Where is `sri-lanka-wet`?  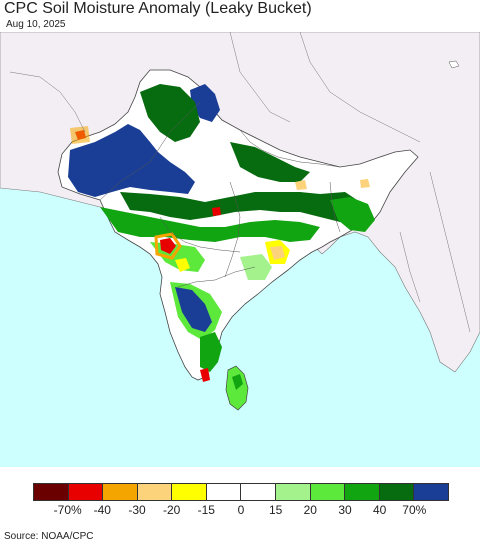
sri-lanka-wet is located at coordinates (237, 382).